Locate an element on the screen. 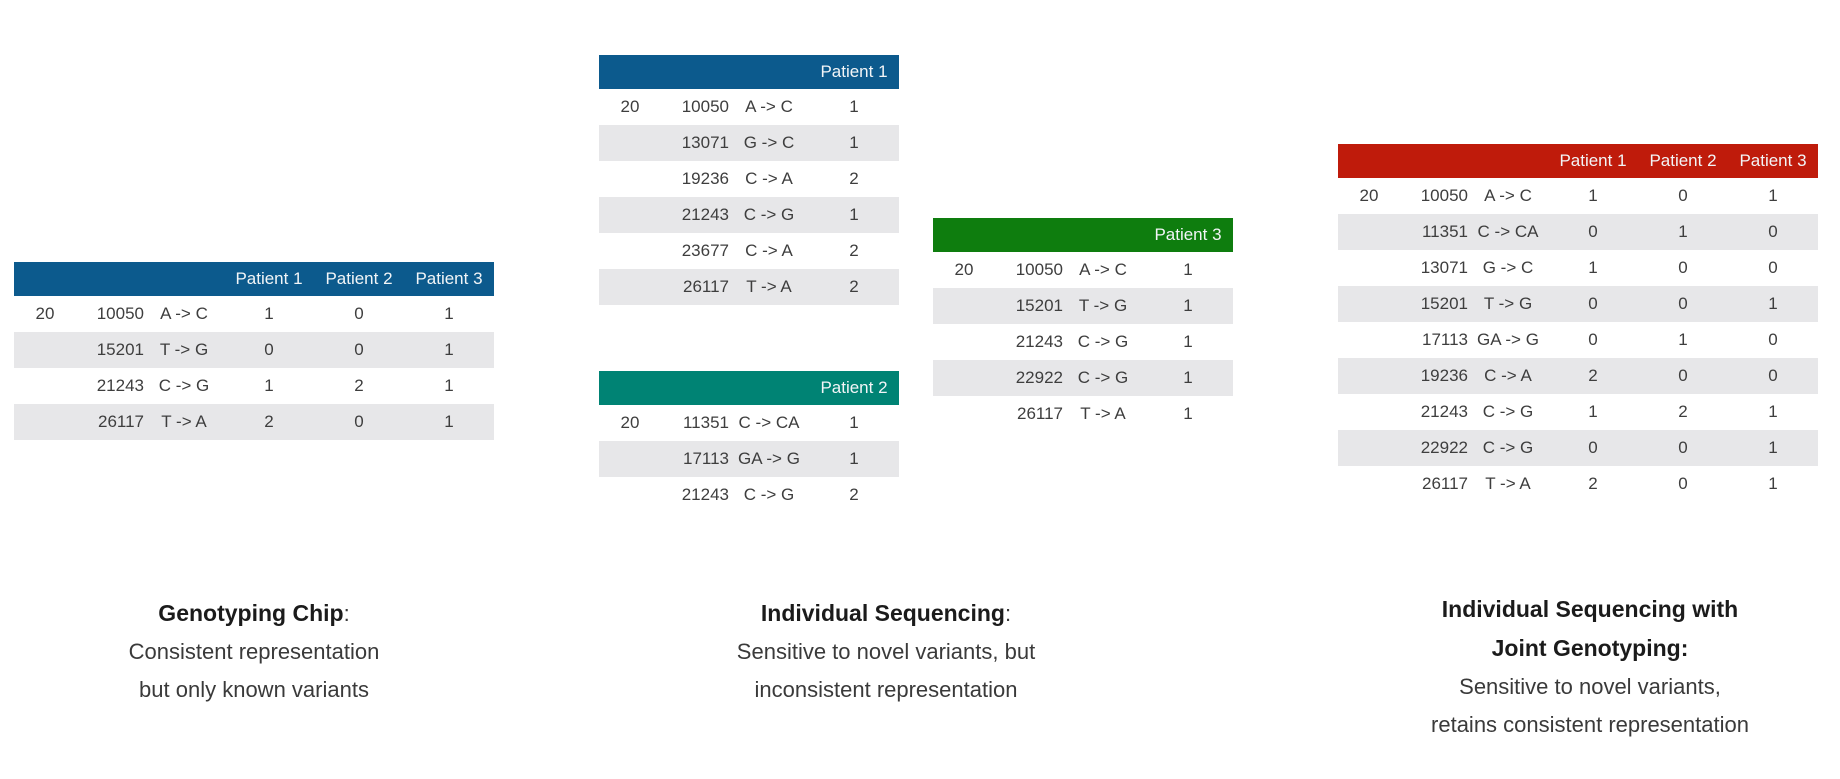 The image size is (1840, 779). table-row: 19236 C -> A 2 is located at coordinates (749, 179).